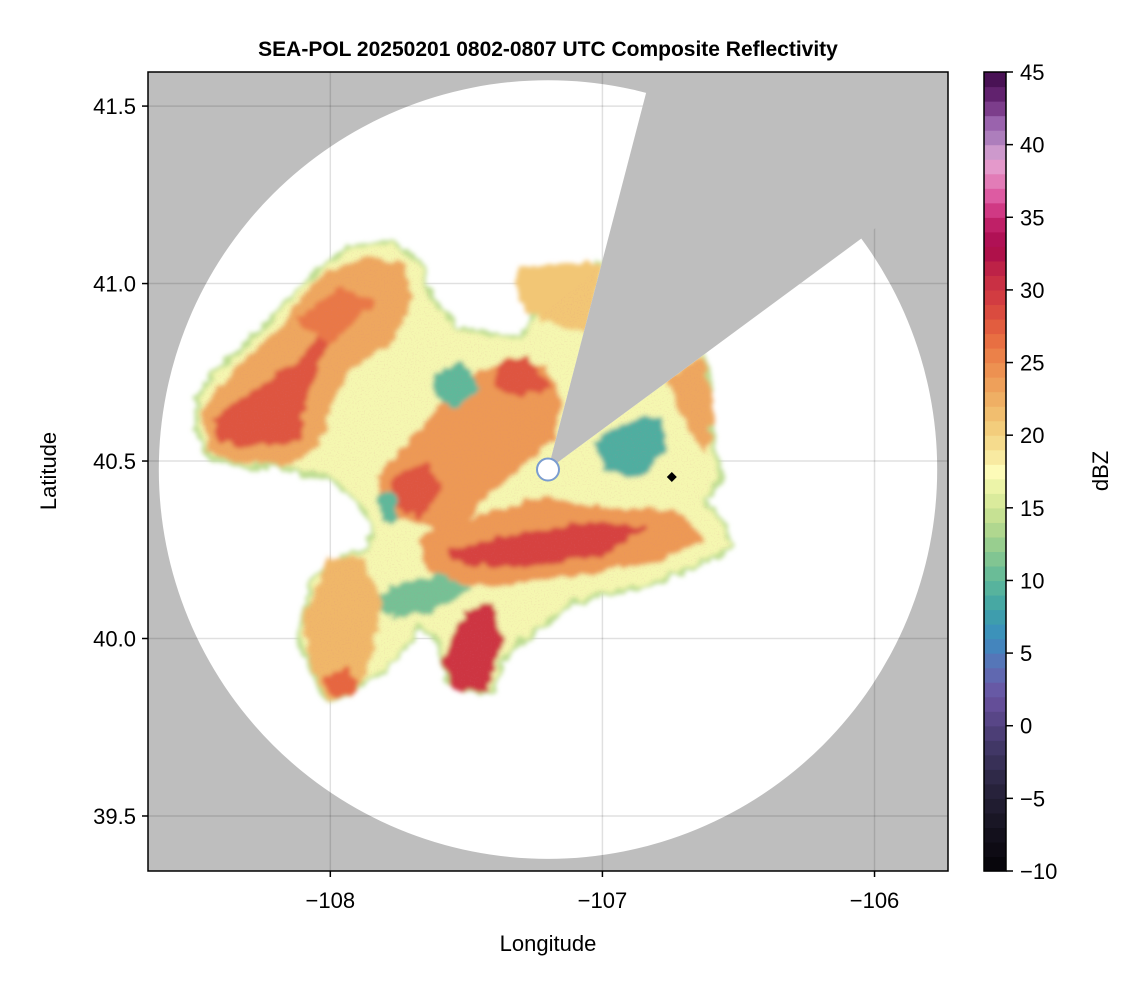 The width and height of the screenshot is (1146, 990). I want to click on x-tick-label: −107, so click(603, 900).